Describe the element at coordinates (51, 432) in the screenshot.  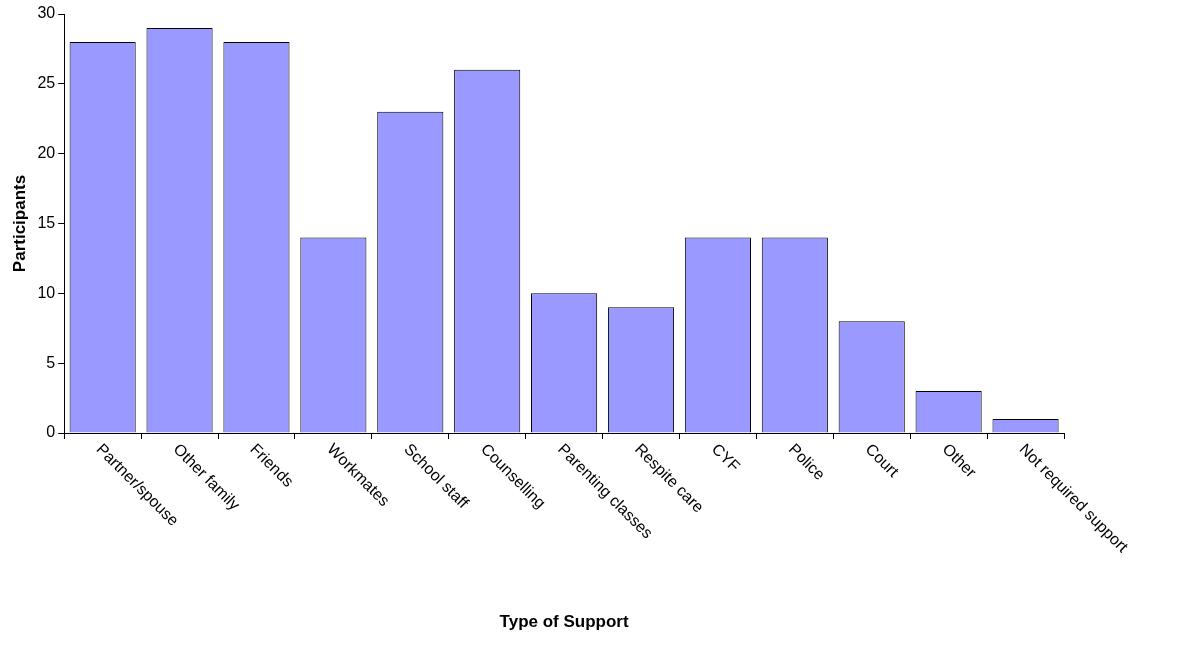
I see `y-tick-label: 0` at that location.